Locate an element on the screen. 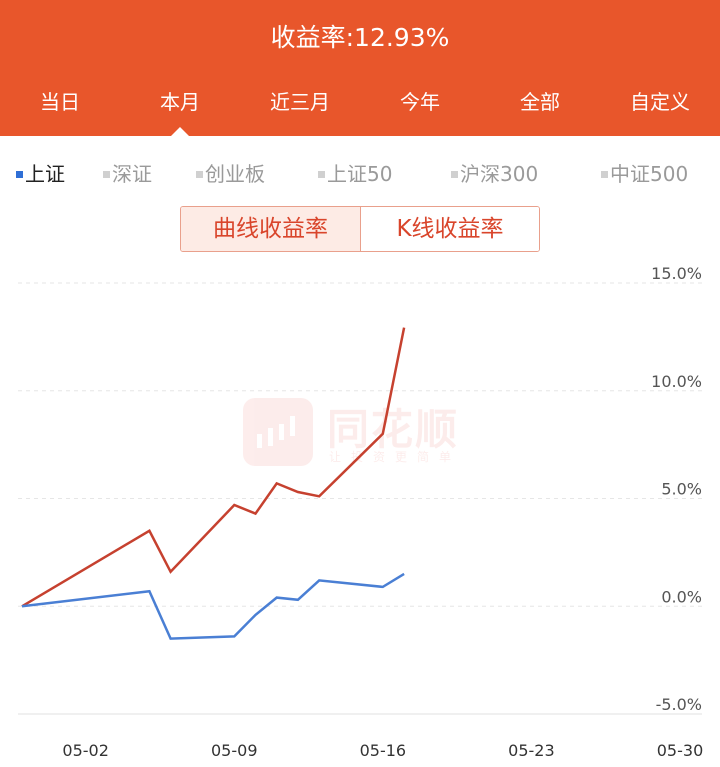  index-shanghai: 上证 is located at coordinates (40, 174).